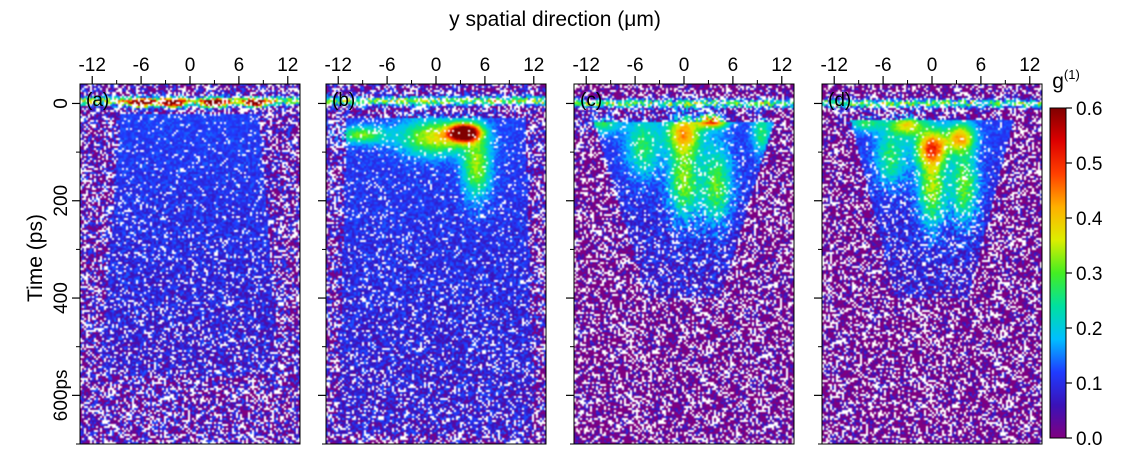  Describe the element at coordinates (1089, 109) in the screenshot. I see `colorbar-tick-label: 0.6` at that location.